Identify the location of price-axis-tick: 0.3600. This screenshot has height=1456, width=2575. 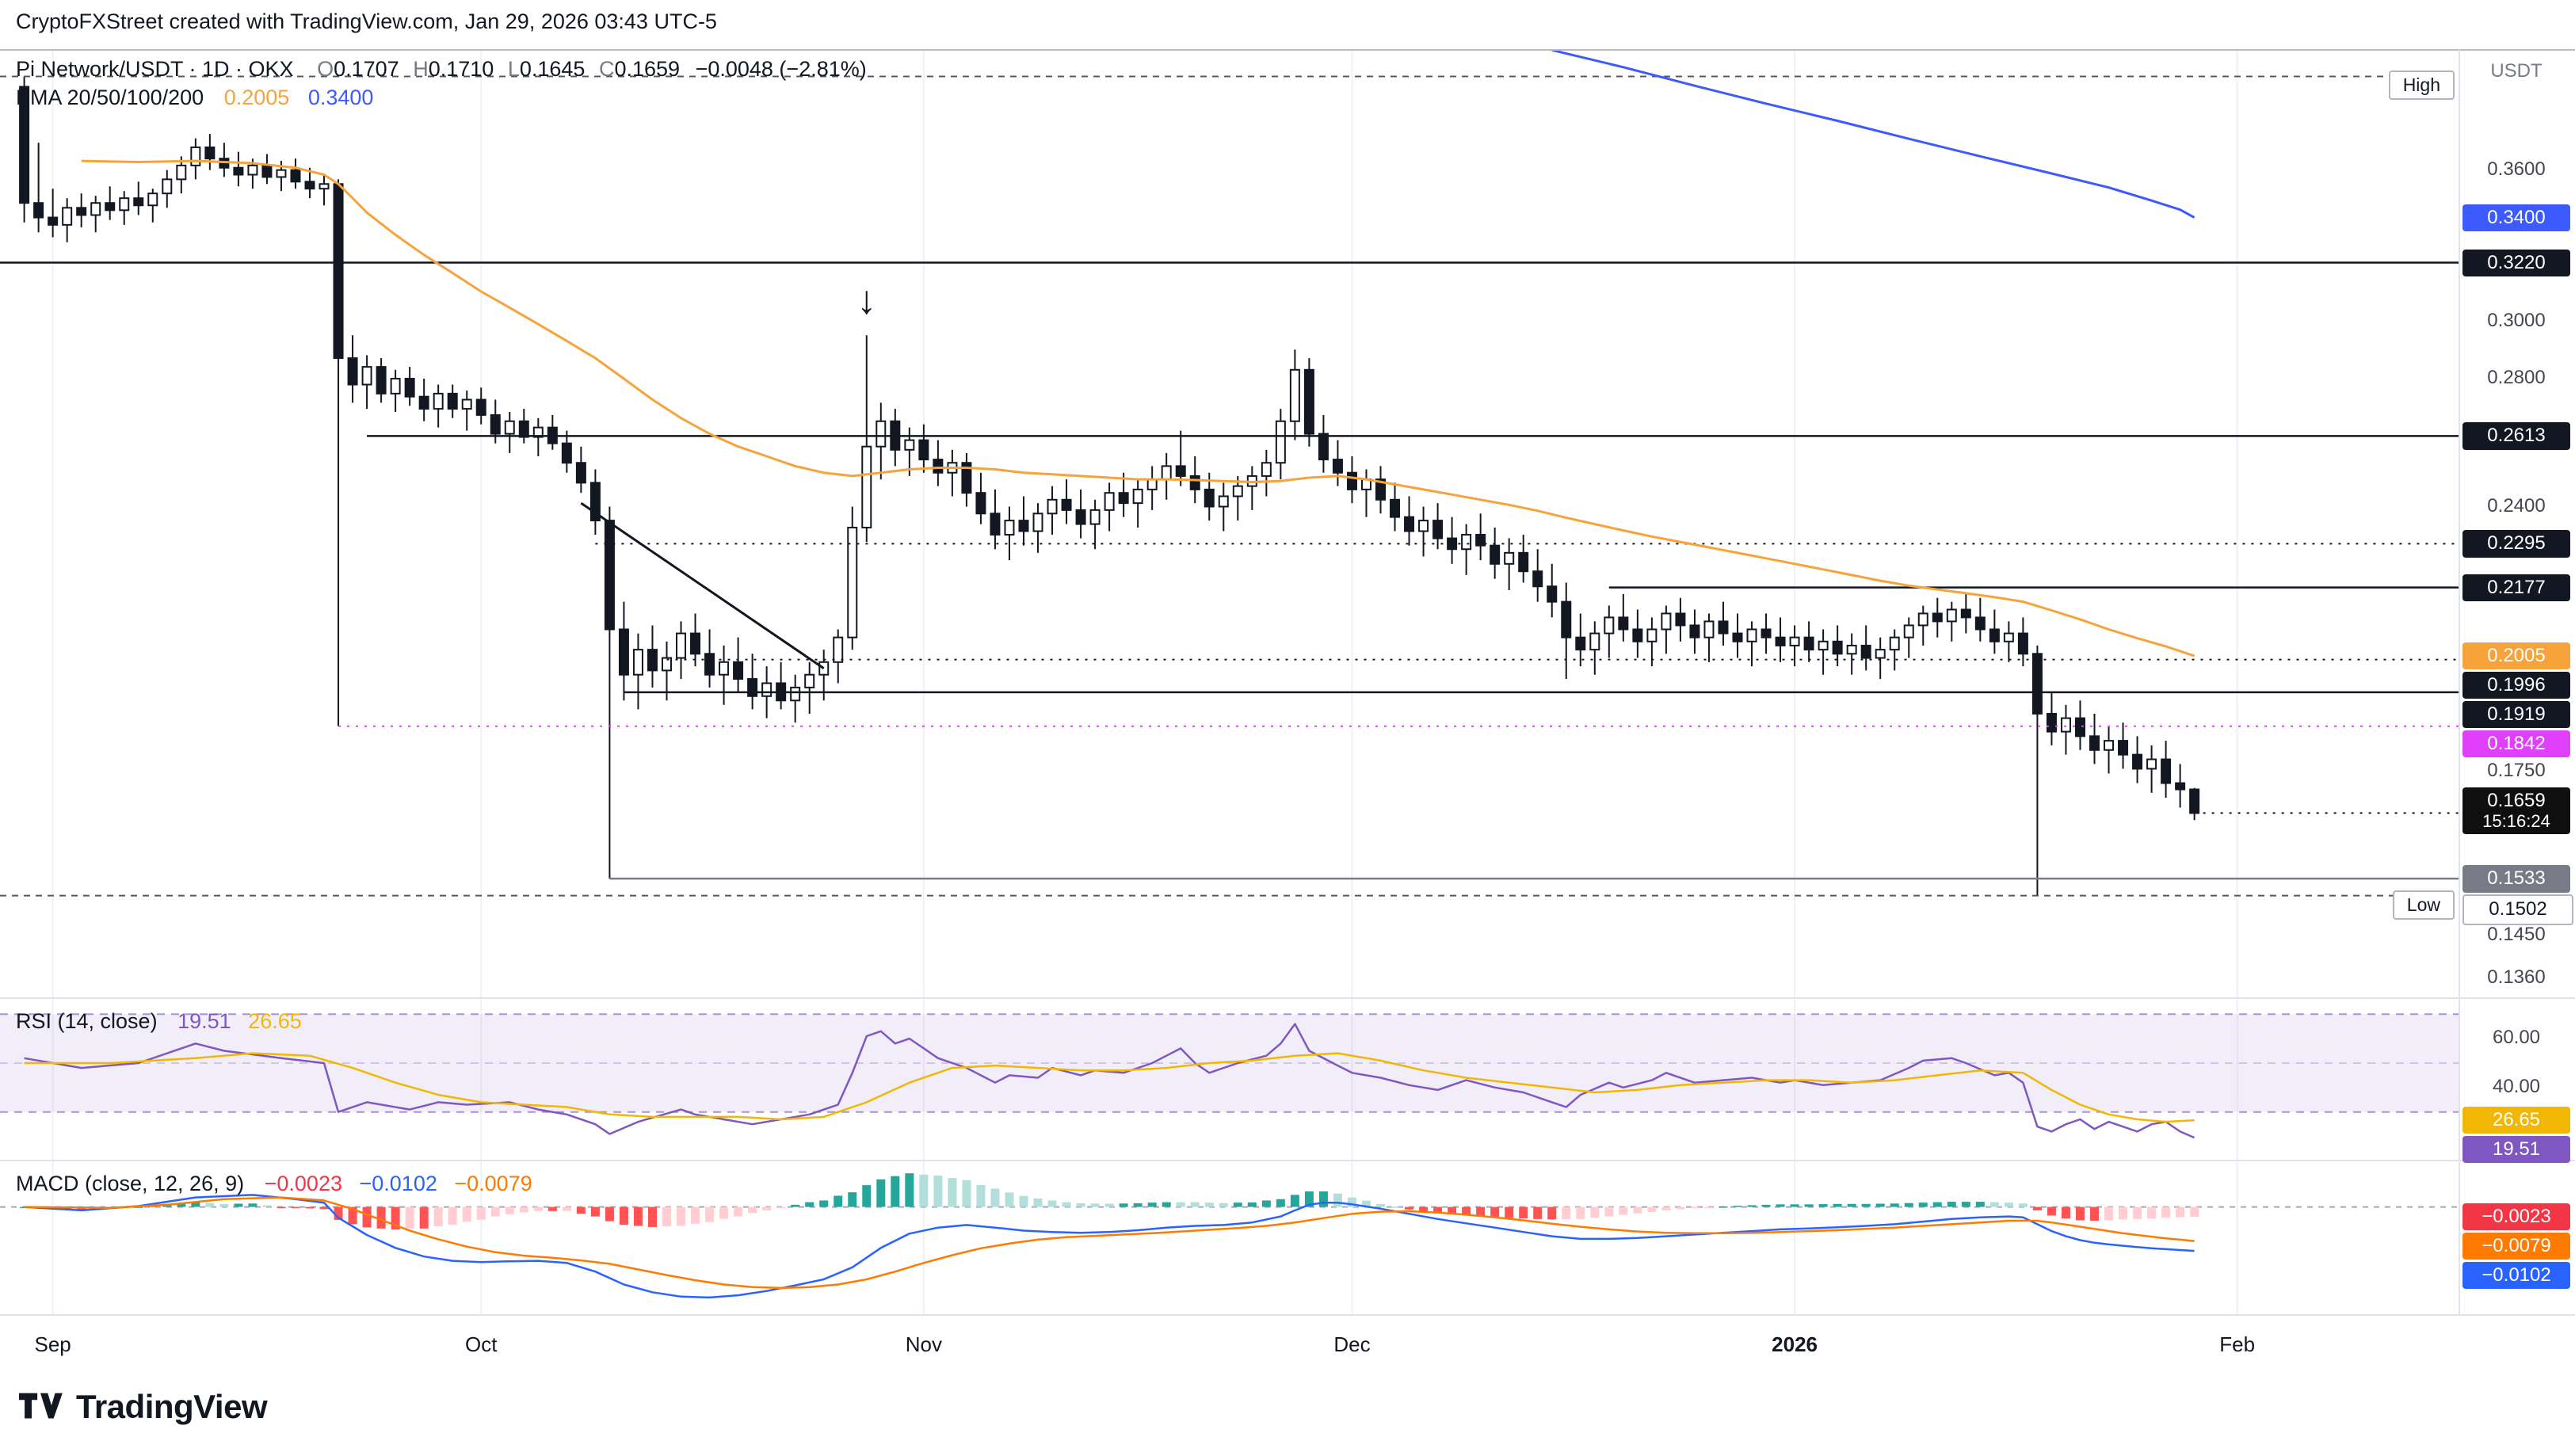
(2516, 169).